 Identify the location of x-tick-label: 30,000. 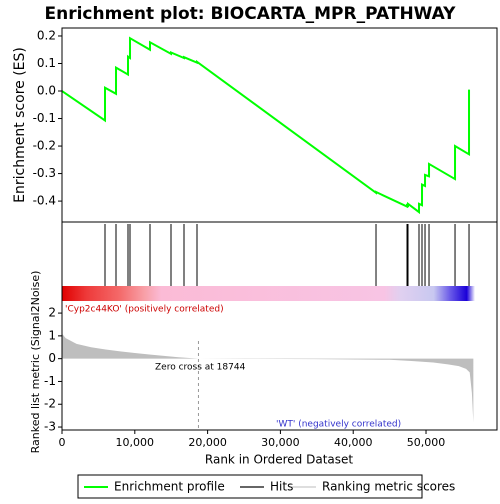
(280, 442).